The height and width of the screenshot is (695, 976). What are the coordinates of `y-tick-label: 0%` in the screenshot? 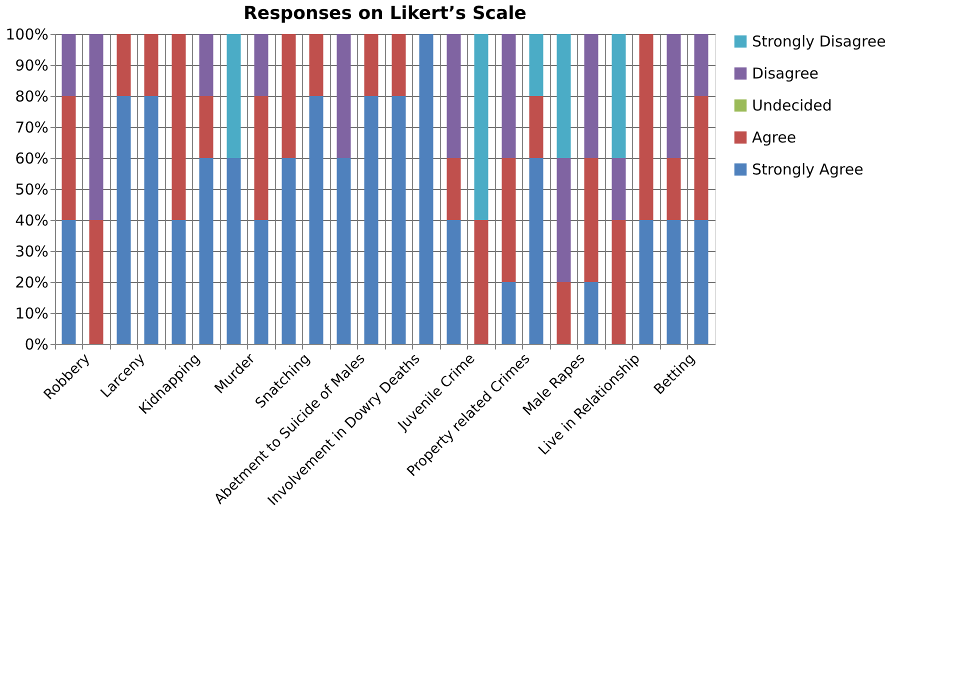 It's located at (36, 345).